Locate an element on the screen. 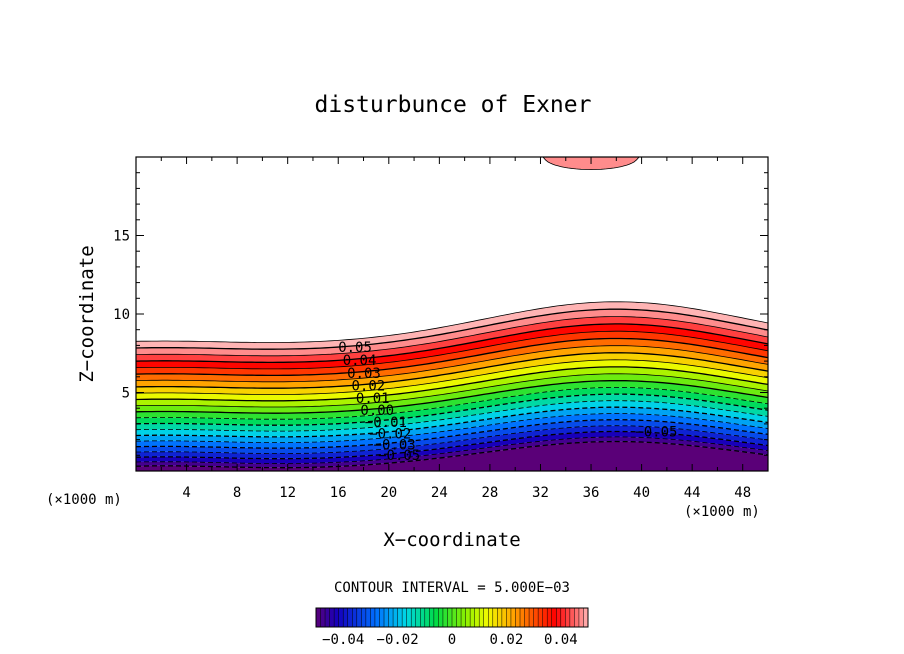 This screenshot has width=904, height=654. x-tick-label: 36 is located at coordinates (591, 493).